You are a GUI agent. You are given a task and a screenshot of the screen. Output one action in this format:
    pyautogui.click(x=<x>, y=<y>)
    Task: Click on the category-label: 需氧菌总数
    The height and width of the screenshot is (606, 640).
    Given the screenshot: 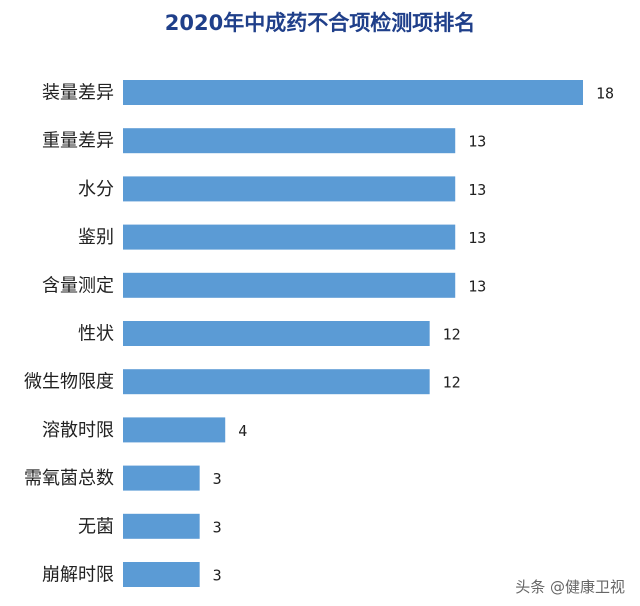 What is the action you would take?
    pyautogui.click(x=69, y=478)
    